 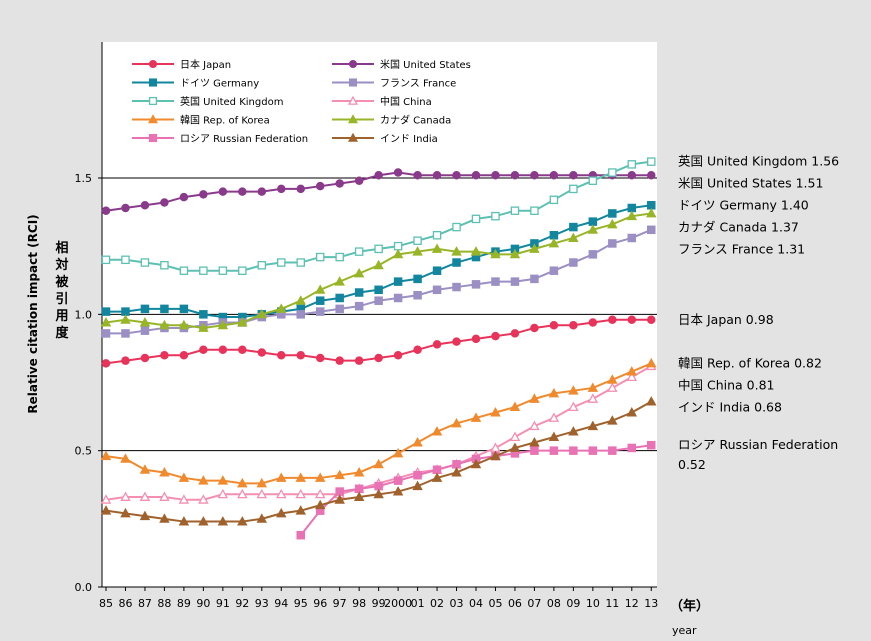 What do you see at coordinates (62, 333) in the screenshot?
I see `y-axis-label-ja-char: 度` at bounding box center [62, 333].